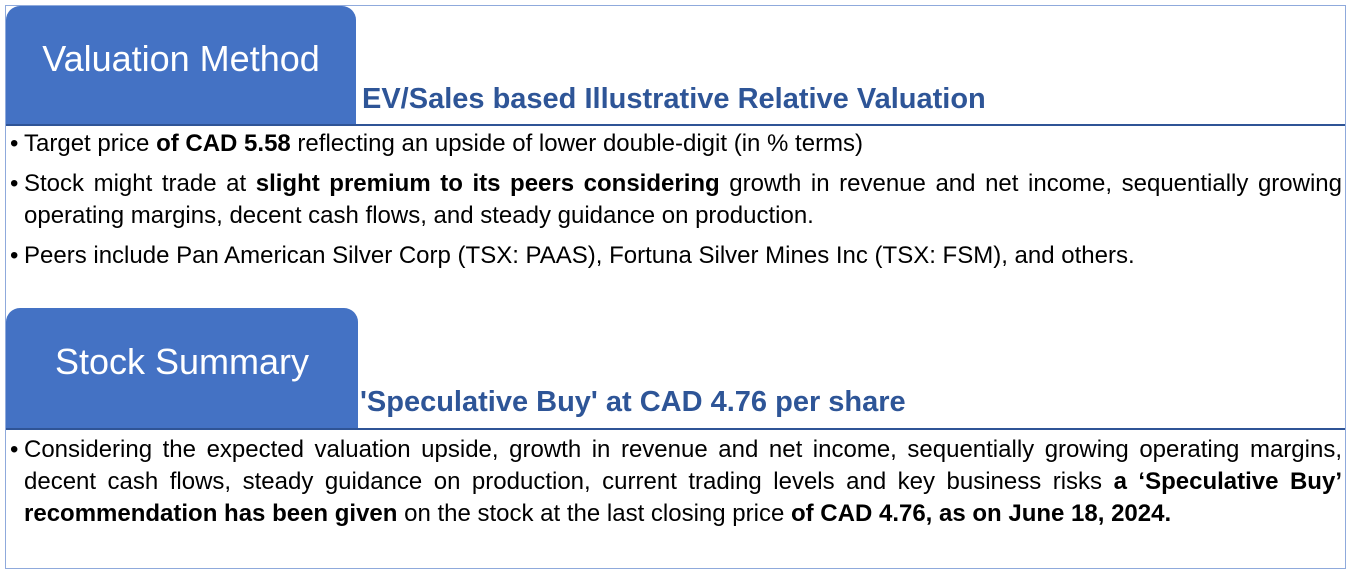 This screenshot has height=574, width=1350. What do you see at coordinates (675, 429) in the screenshot?
I see `summary-divider` at bounding box center [675, 429].